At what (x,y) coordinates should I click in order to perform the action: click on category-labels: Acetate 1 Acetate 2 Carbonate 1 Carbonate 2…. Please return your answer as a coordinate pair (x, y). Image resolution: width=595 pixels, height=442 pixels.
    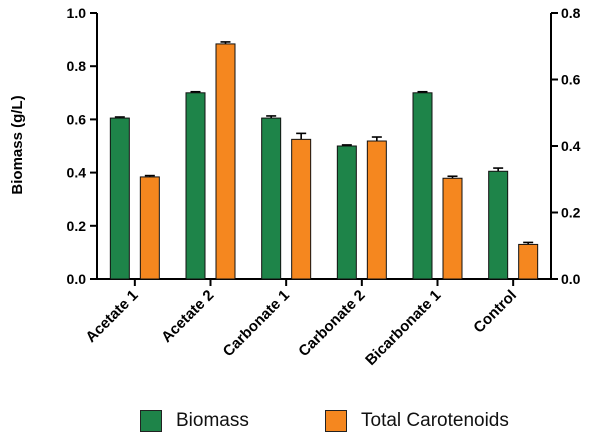
    Looking at the image, I should click on (301, 324).